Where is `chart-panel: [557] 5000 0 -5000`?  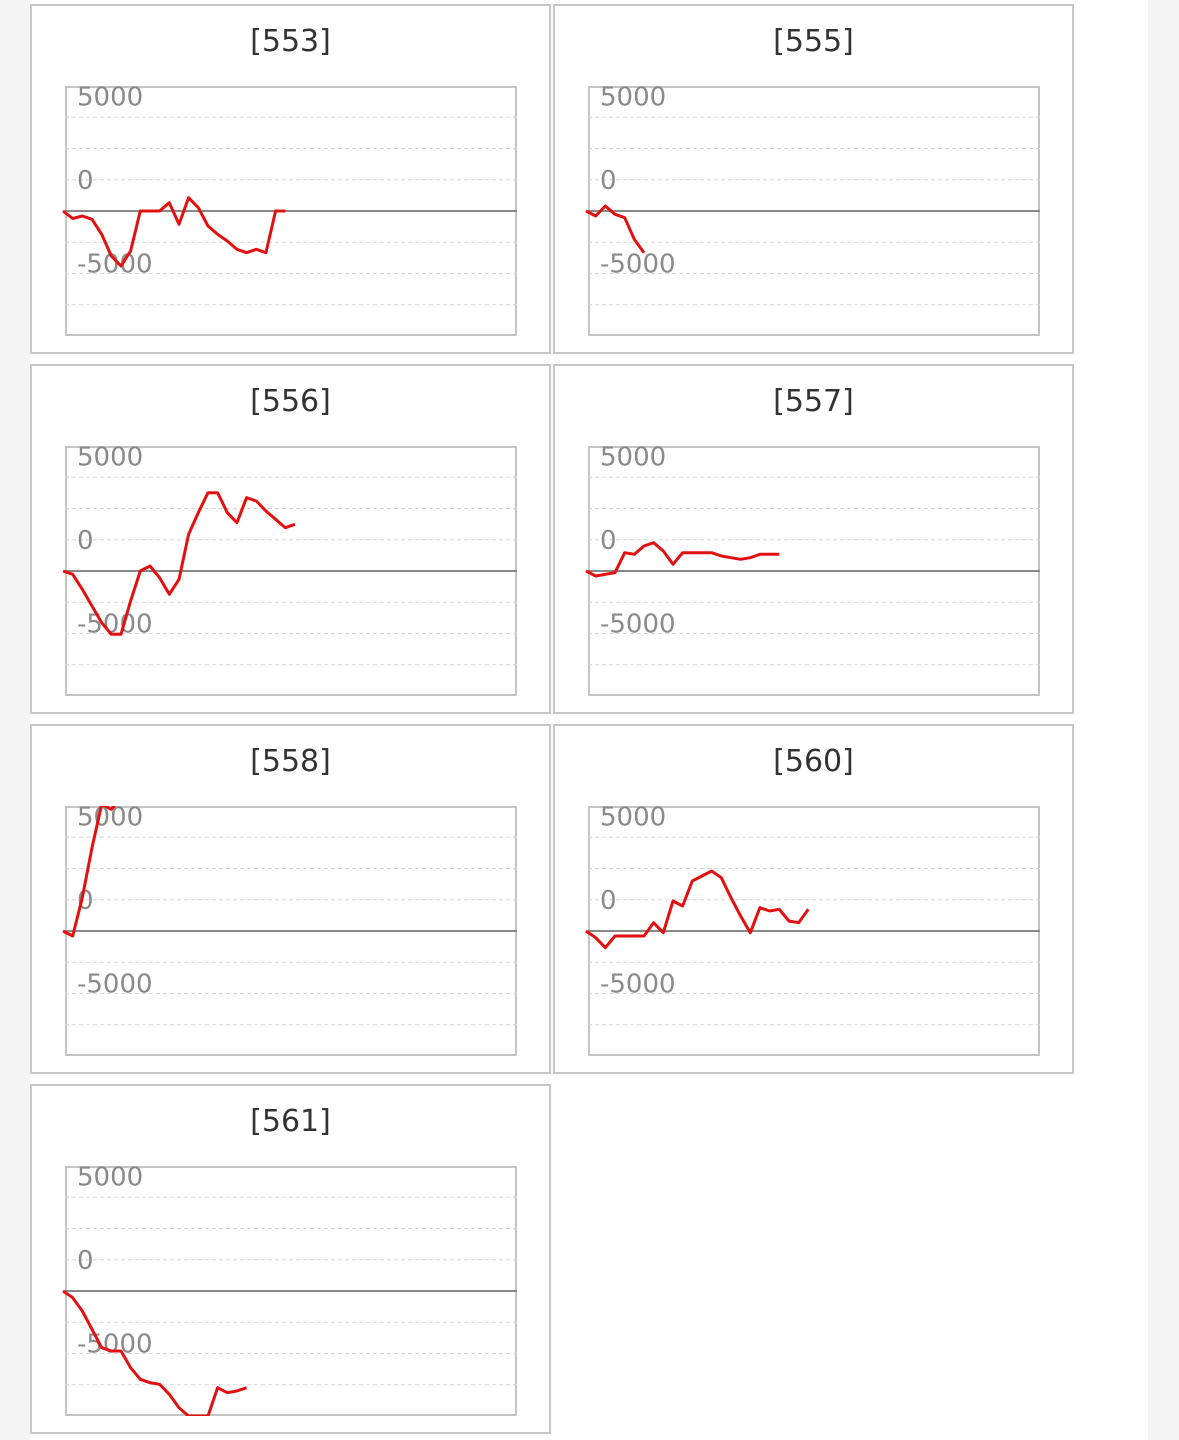
chart-panel: [557] 5000 0 -5000 is located at coordinates (813, 539).